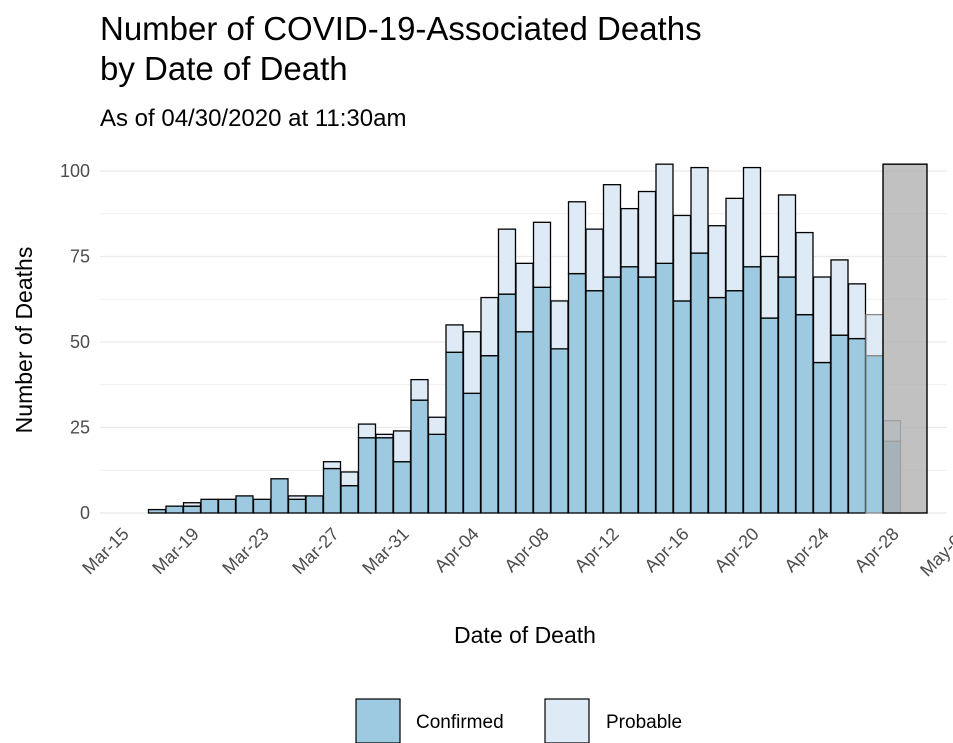  What do you see at coordinates (85, 513) in the screenshot?
I see `y-tick-label: 0` at bounding box center [85, 513].